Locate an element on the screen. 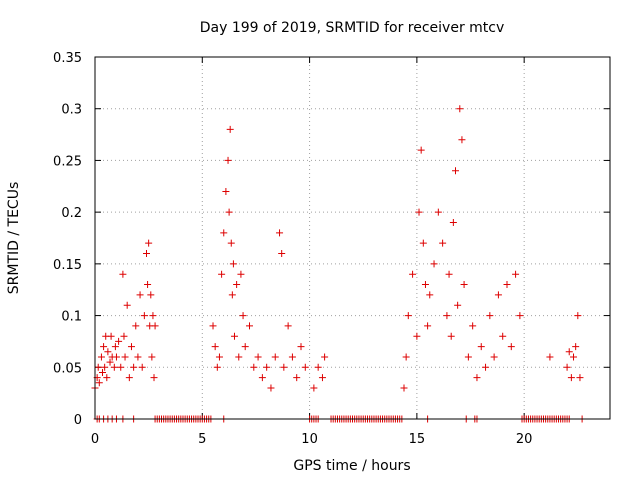  x-tick-label: 0 is located at coordinates (95, 439).